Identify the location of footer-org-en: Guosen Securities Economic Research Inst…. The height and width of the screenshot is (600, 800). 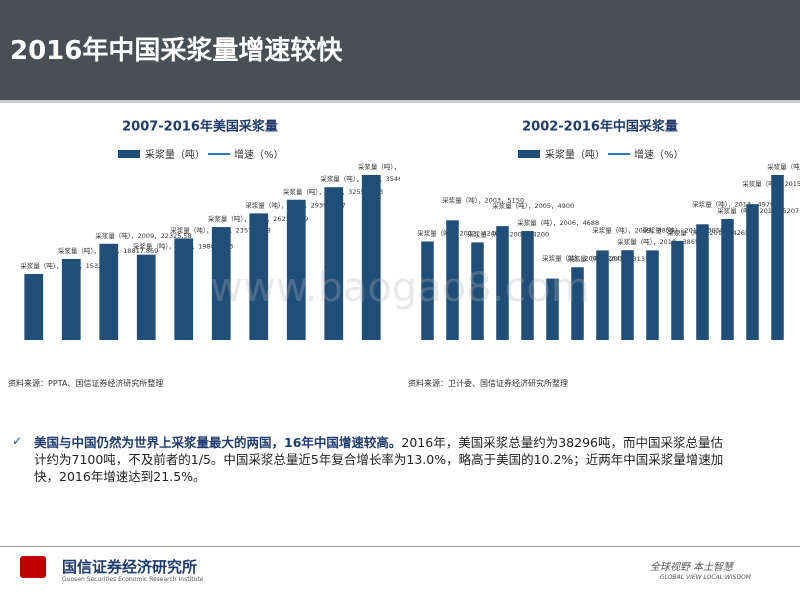
(133, 579).